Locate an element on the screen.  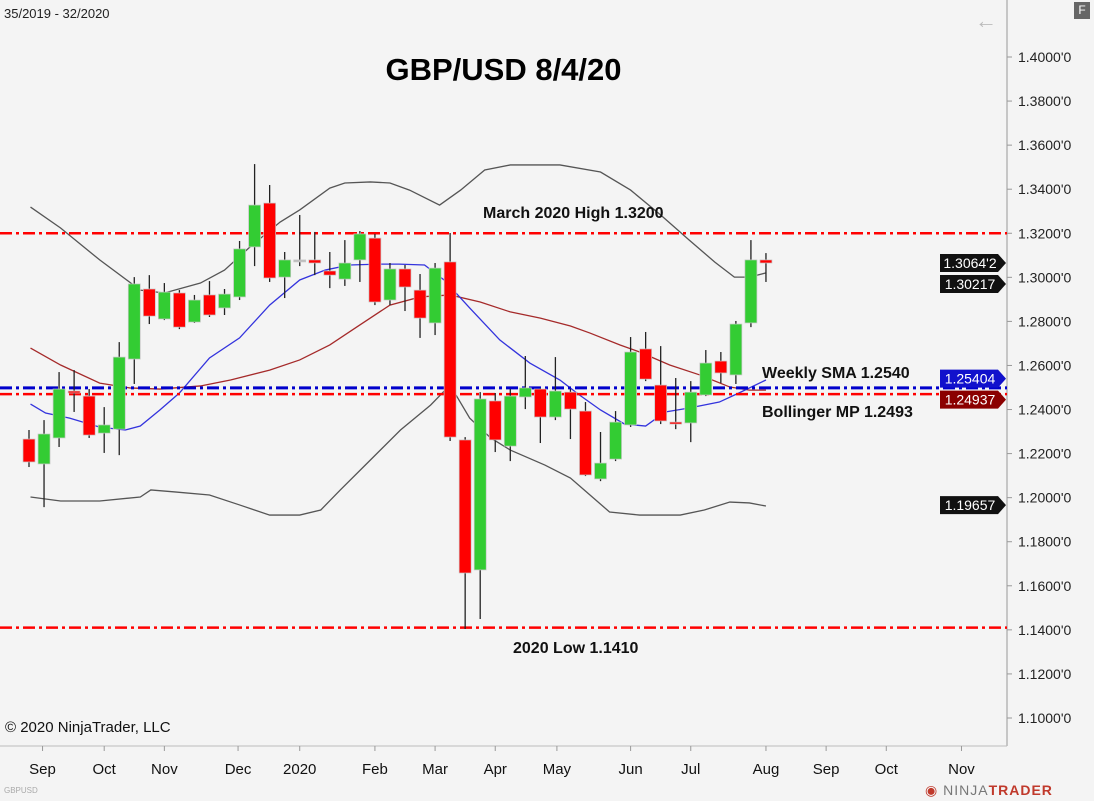
y-tick-label: 1.4000'0 is located at coordinates (1044, 57).